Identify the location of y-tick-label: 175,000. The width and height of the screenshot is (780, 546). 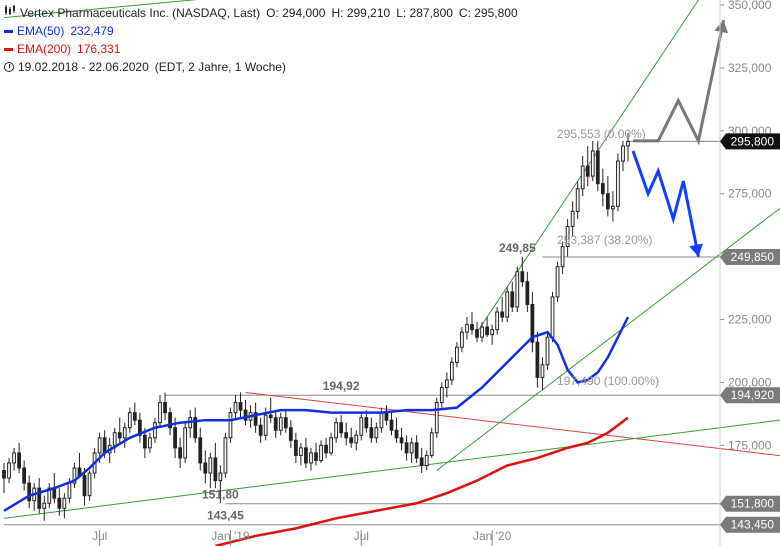
(750, 445).